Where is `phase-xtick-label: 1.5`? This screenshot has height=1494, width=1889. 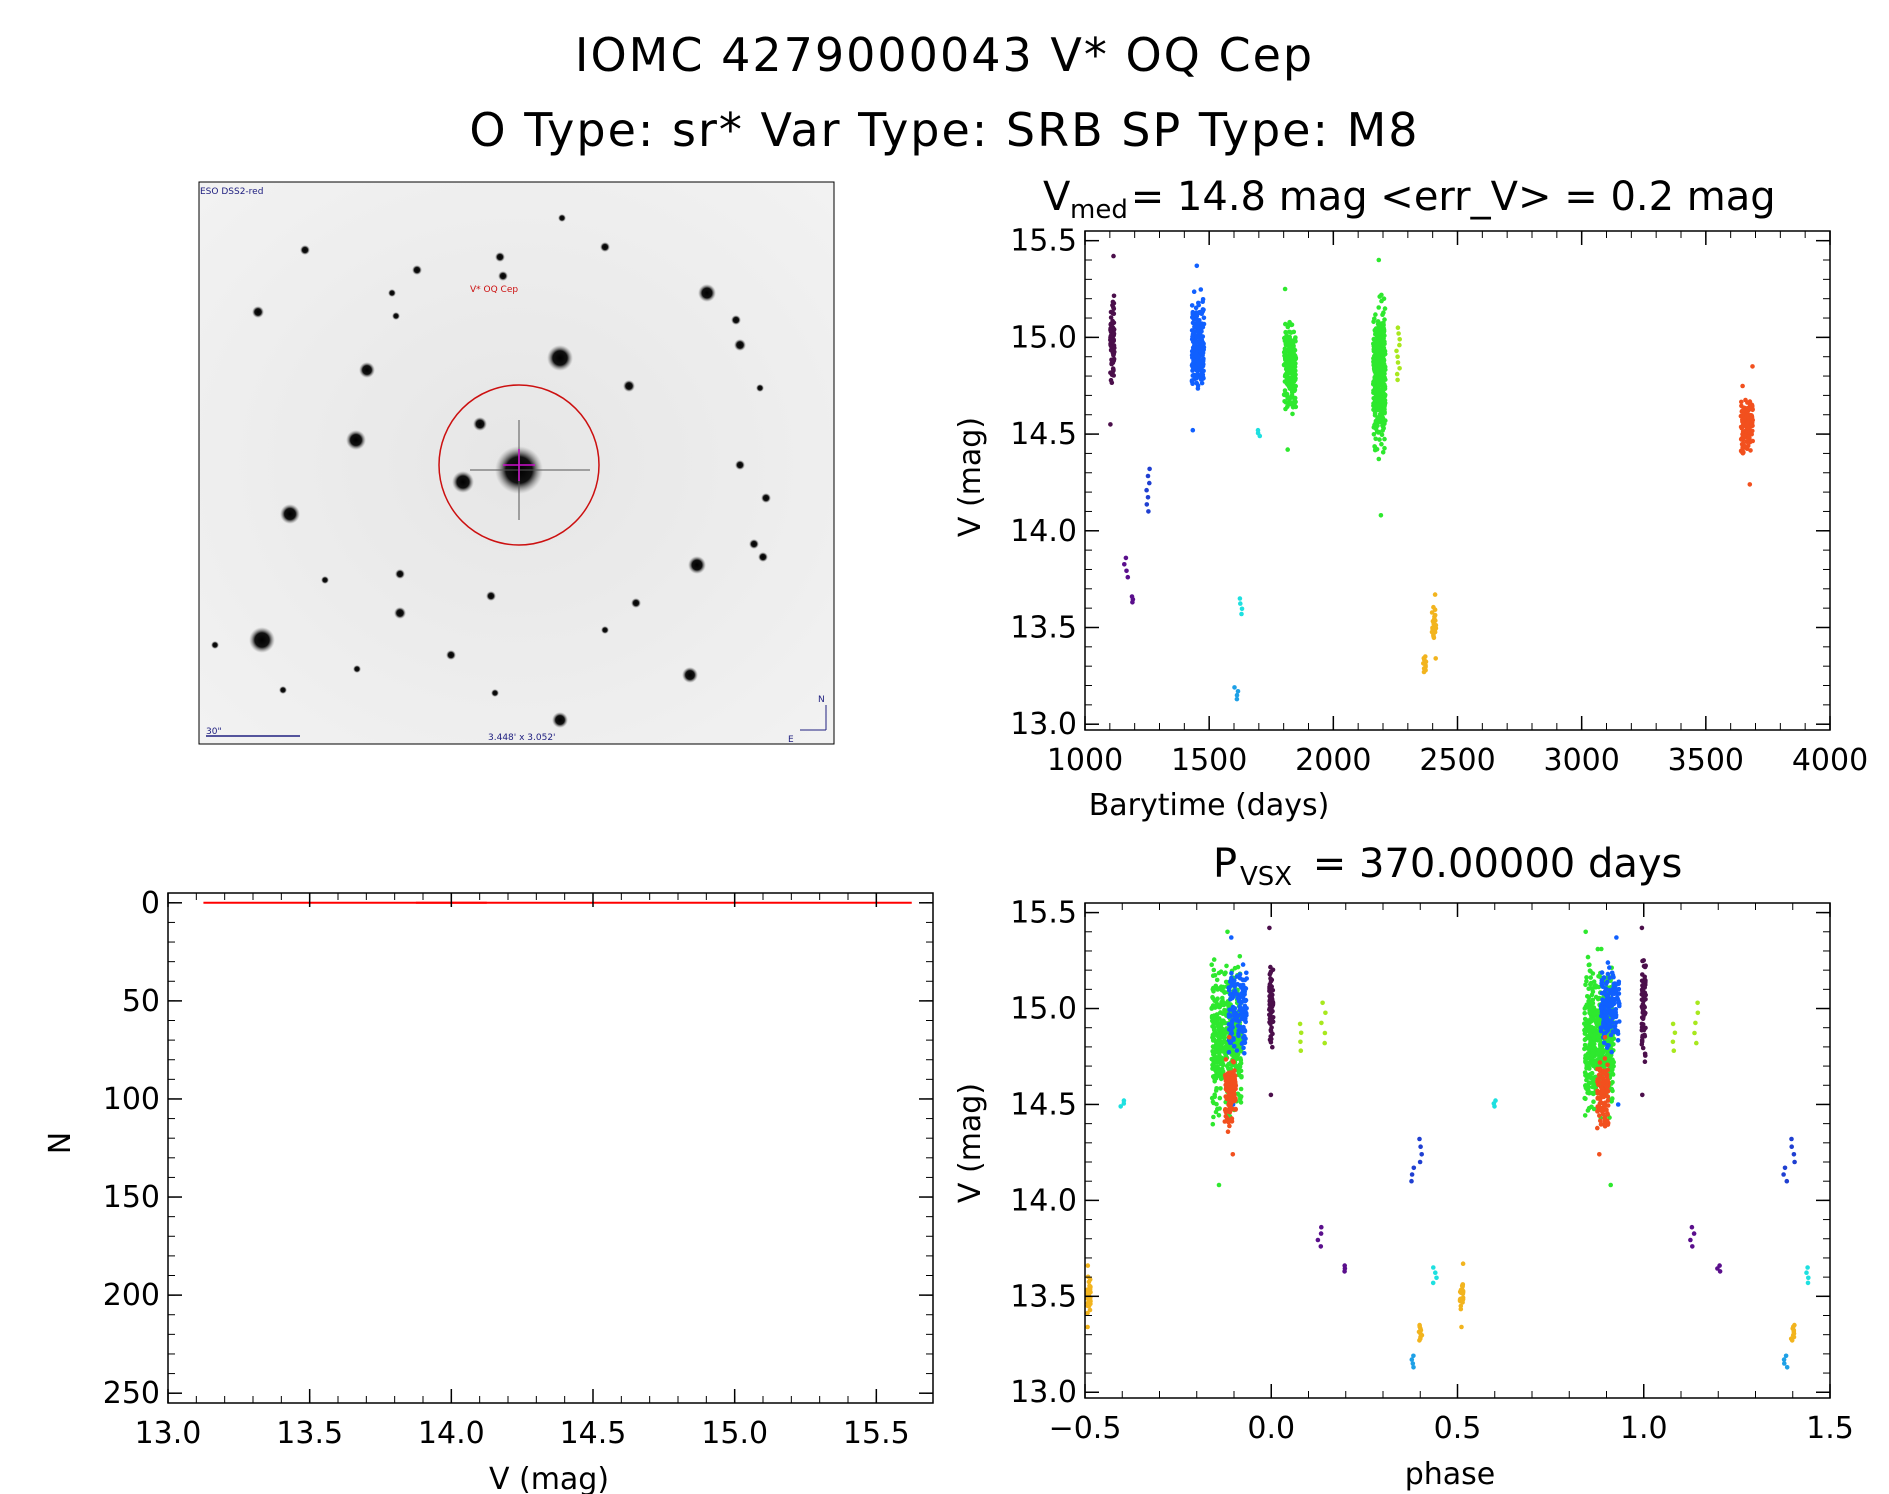
phase-xtick-label: 1.5 is located at coordinates (1830, 1428).